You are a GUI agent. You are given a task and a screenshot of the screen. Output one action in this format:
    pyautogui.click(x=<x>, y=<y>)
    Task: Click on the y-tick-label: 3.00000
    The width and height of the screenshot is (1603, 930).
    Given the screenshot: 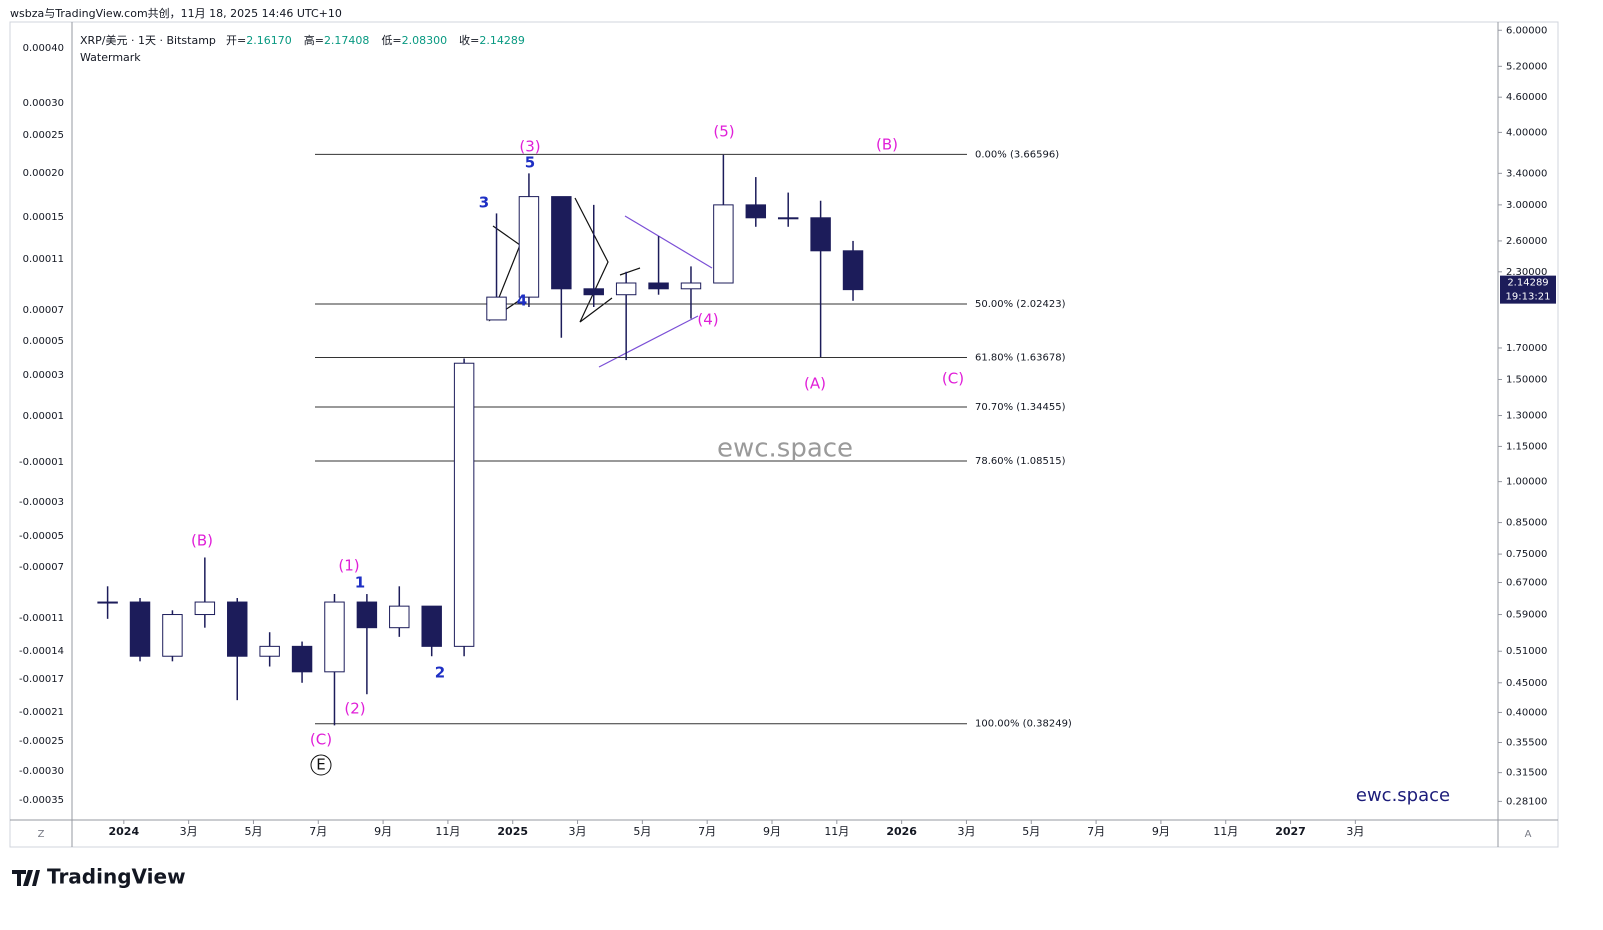 What is the action you would take?
    pyautogui.click(x=1526, y=205)
    